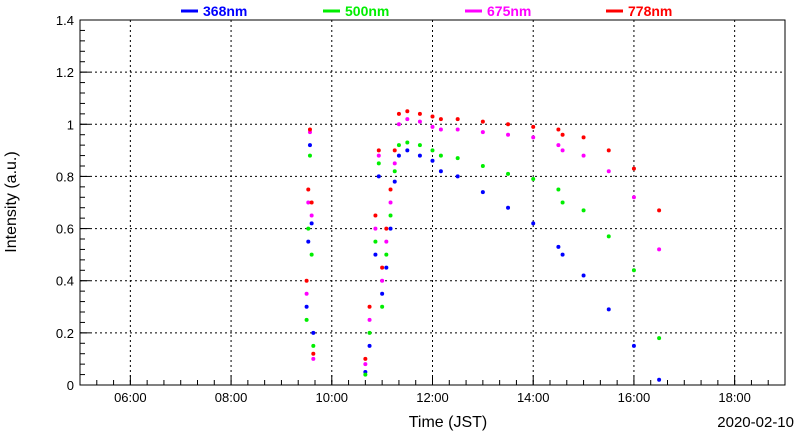 This screenshot has width=800, height=434. What do you see at coordinates (65, 20) in the screenshot?
I see `y-tick-label: 1.4` at bounding box center [65, 20].